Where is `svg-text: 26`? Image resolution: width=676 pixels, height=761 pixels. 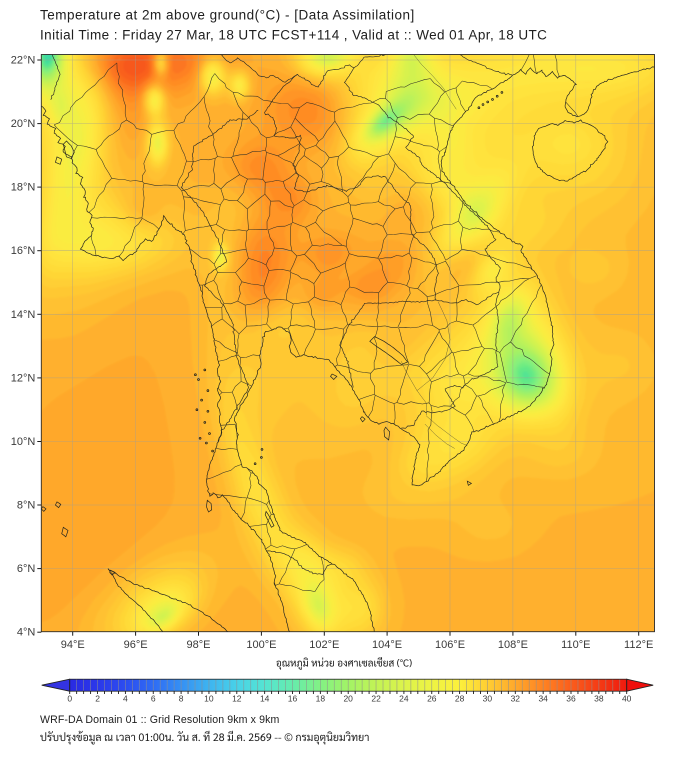
svg-text: 26 is located at coordinates (432, 699).